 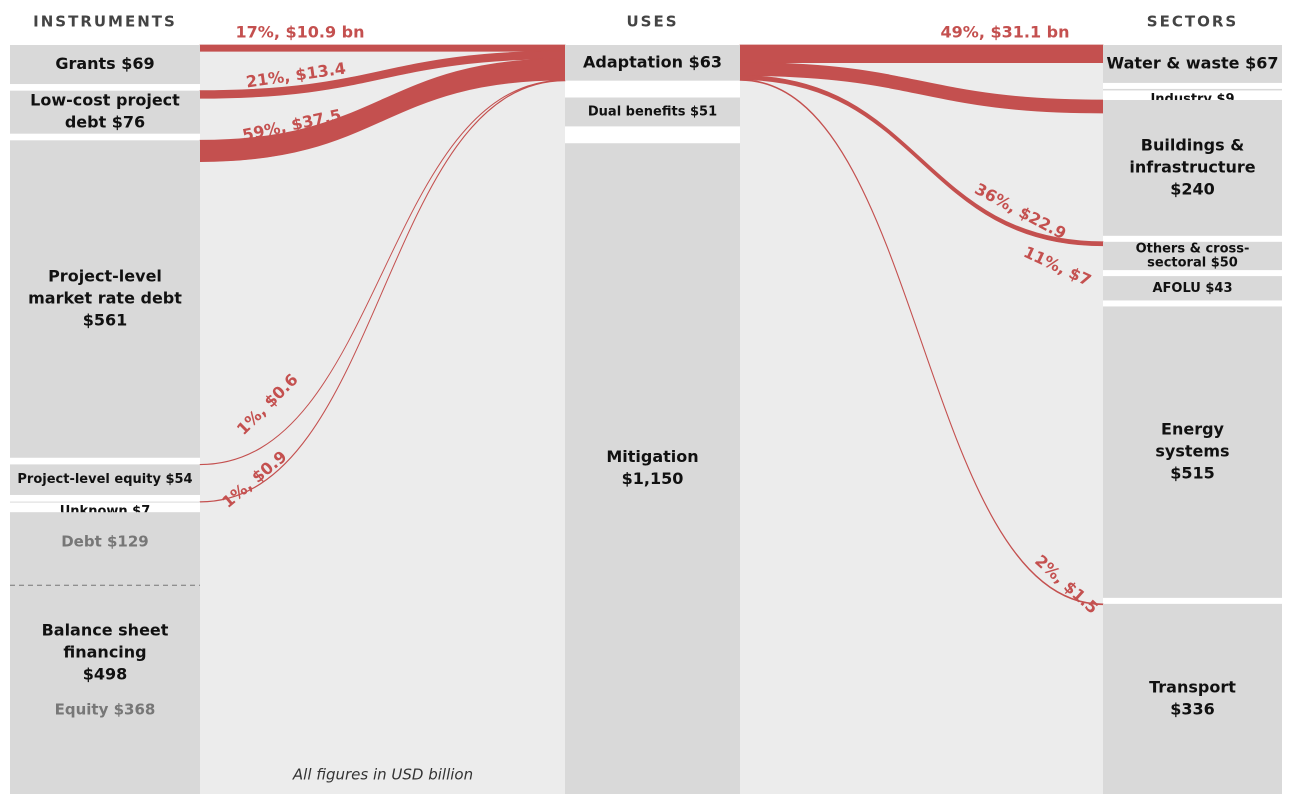 I want to click on flow-label: 17%, $10.9 bn, so click(x=300, y=32).